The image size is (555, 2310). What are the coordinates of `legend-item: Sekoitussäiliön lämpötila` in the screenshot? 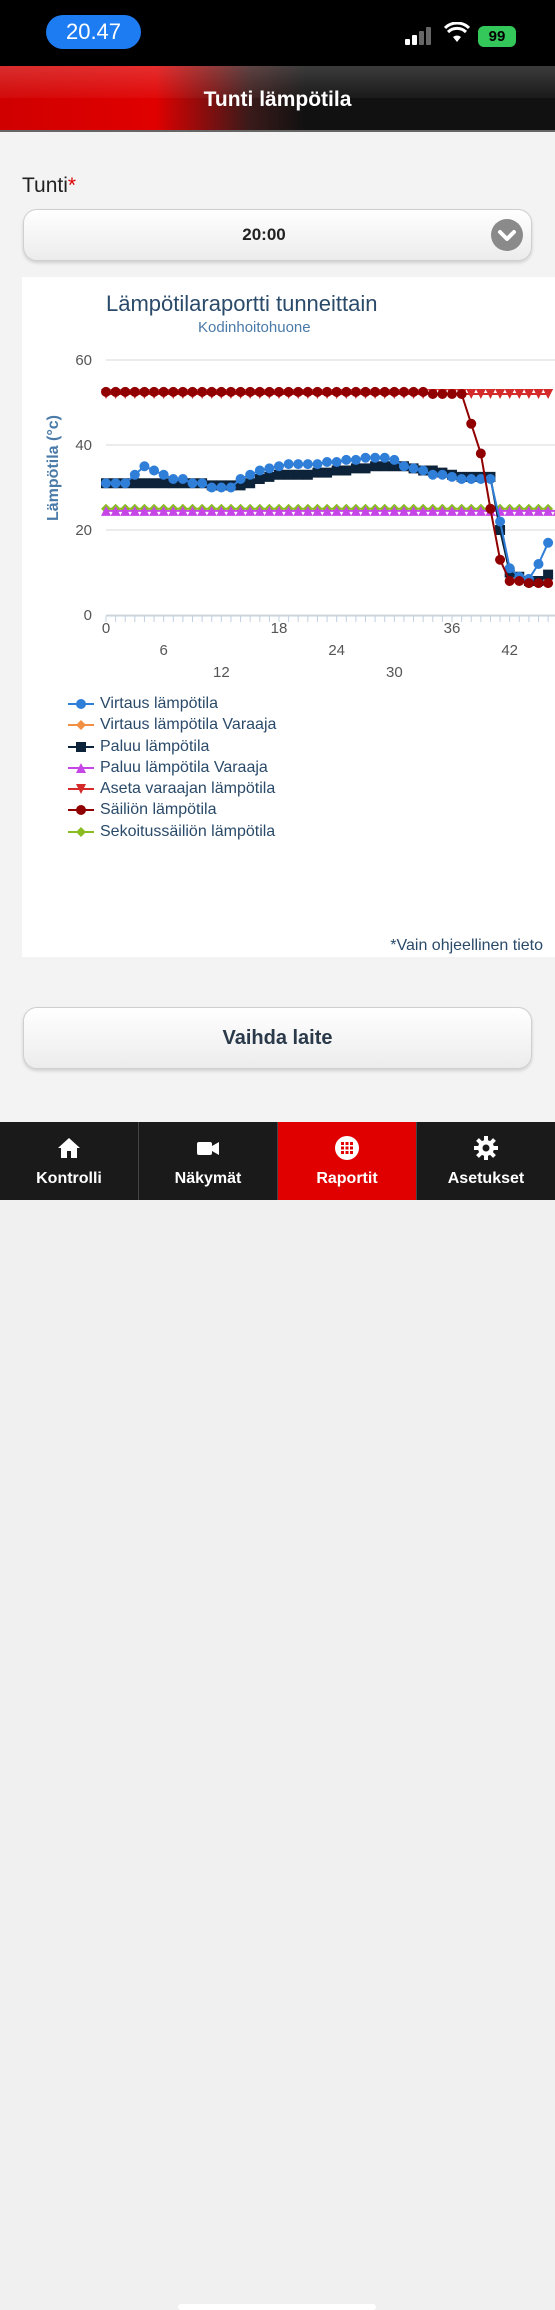 It's located at (172, 831).